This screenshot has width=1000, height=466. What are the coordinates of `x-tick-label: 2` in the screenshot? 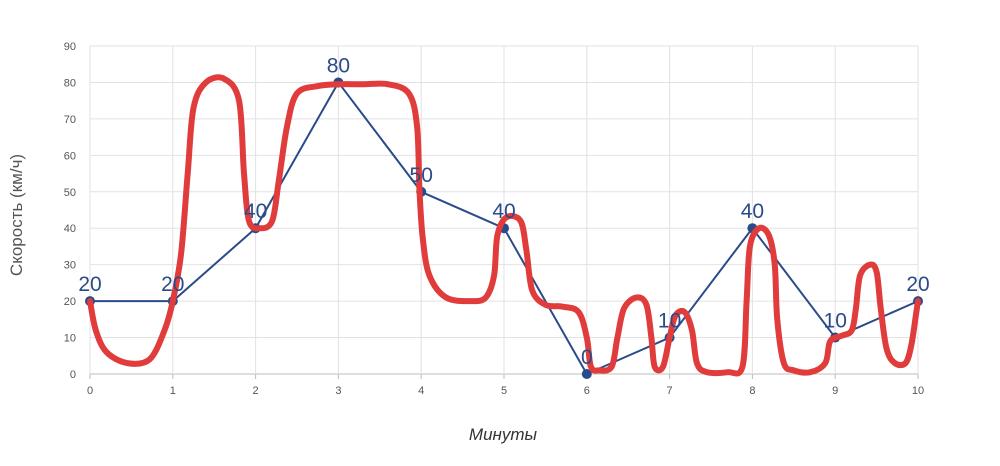 It's located at (256, 391).